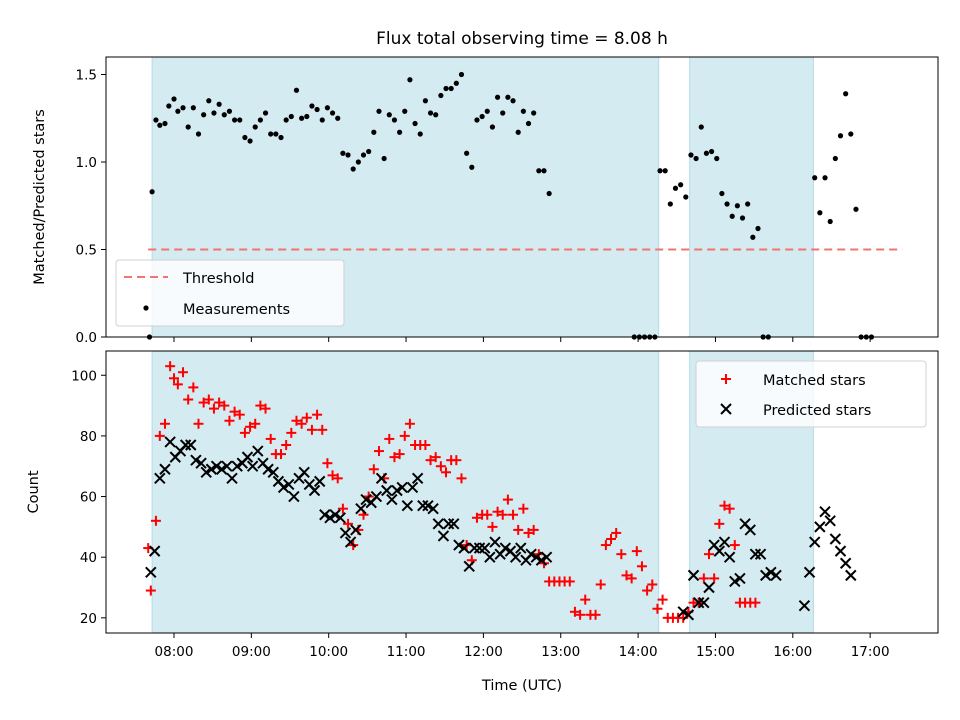 The image size is (960, 720). What do you see at coordinates (870, 652) in the screenshot?
I see `x-tick-label: 17:00` at bounding box center [870, 652].